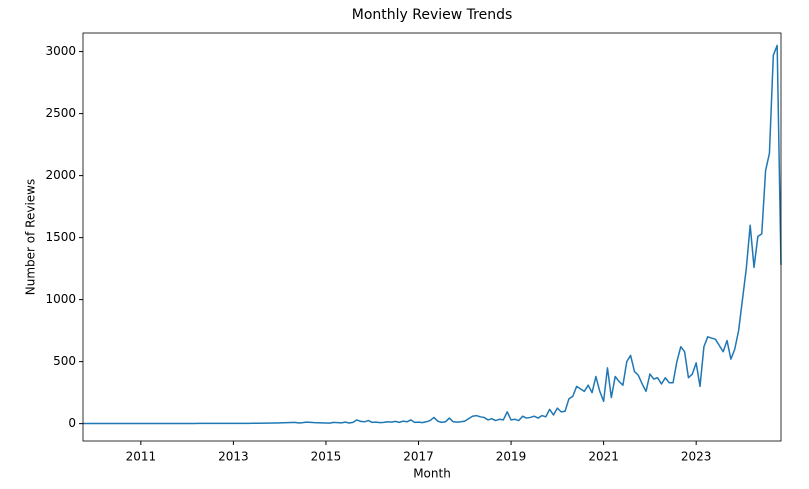 The image size is (809, 489). I want to click on y-tick-label: 1500, so click(60, 237).